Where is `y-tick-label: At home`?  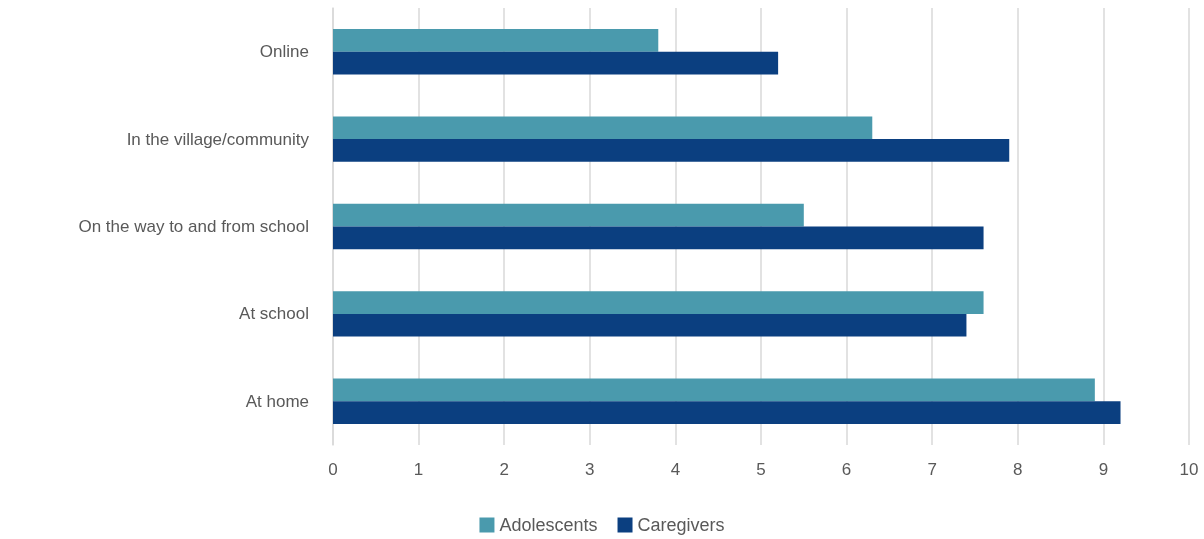
y-tick-label: At home is located at coordinates (277, 401).